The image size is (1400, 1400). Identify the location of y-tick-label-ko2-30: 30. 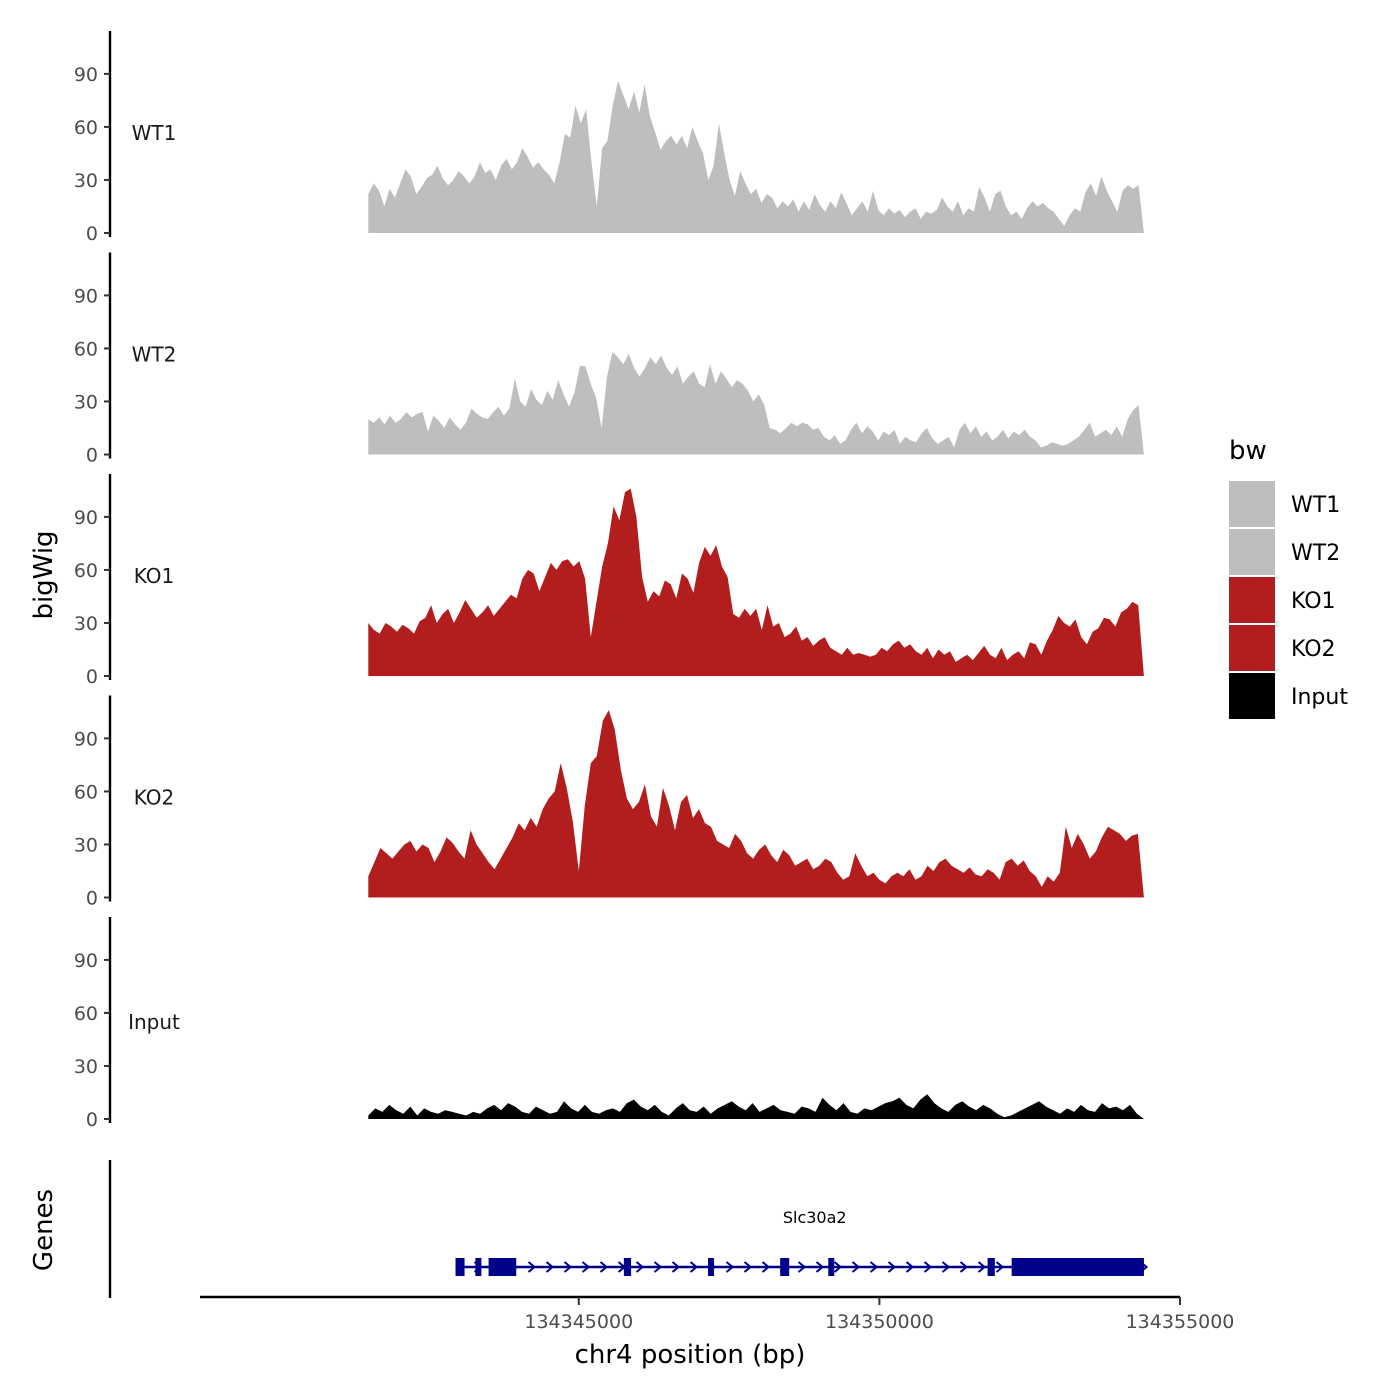
(86, 845).